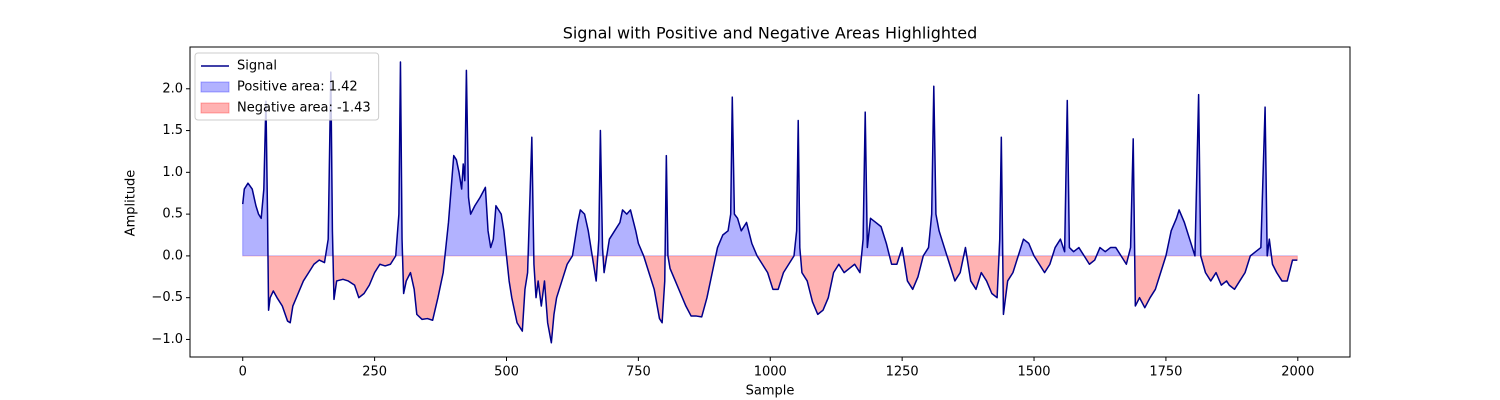 This screenshot has width=1500, height=400. Describe the element at coordinates (243, 372) in the screenshot. I see `x-tick-label: 0` at that location.